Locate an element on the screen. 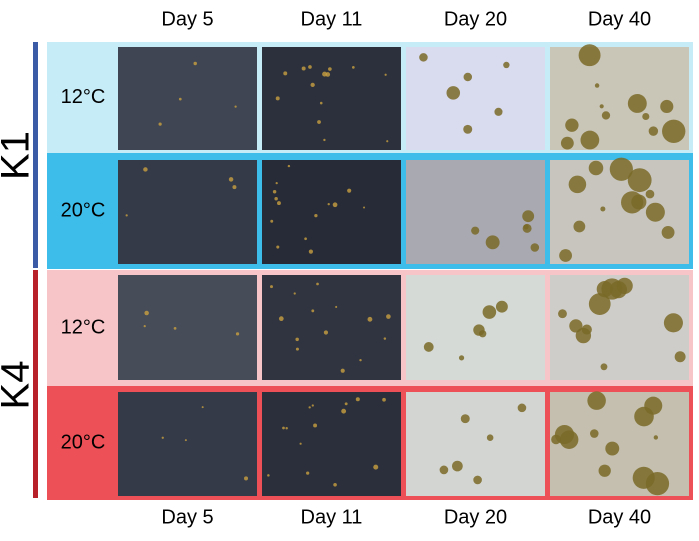 The image size is (699, 541). temperature-label: 20°C is located at coordinates (83, 210).